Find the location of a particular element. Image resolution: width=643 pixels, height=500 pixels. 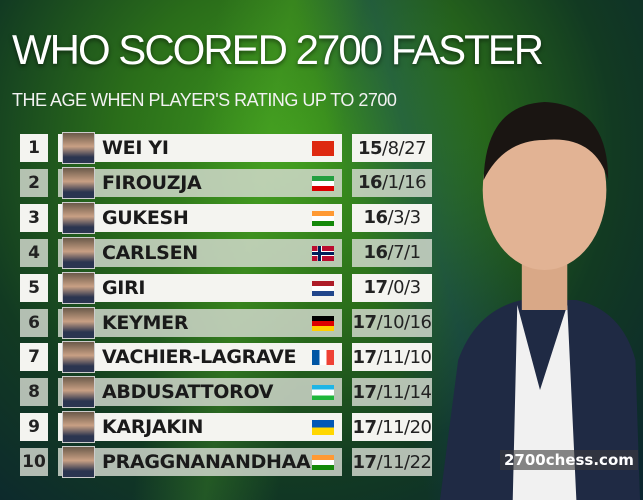

age-months-days: /11/10 is located at coordinates (404, 357).